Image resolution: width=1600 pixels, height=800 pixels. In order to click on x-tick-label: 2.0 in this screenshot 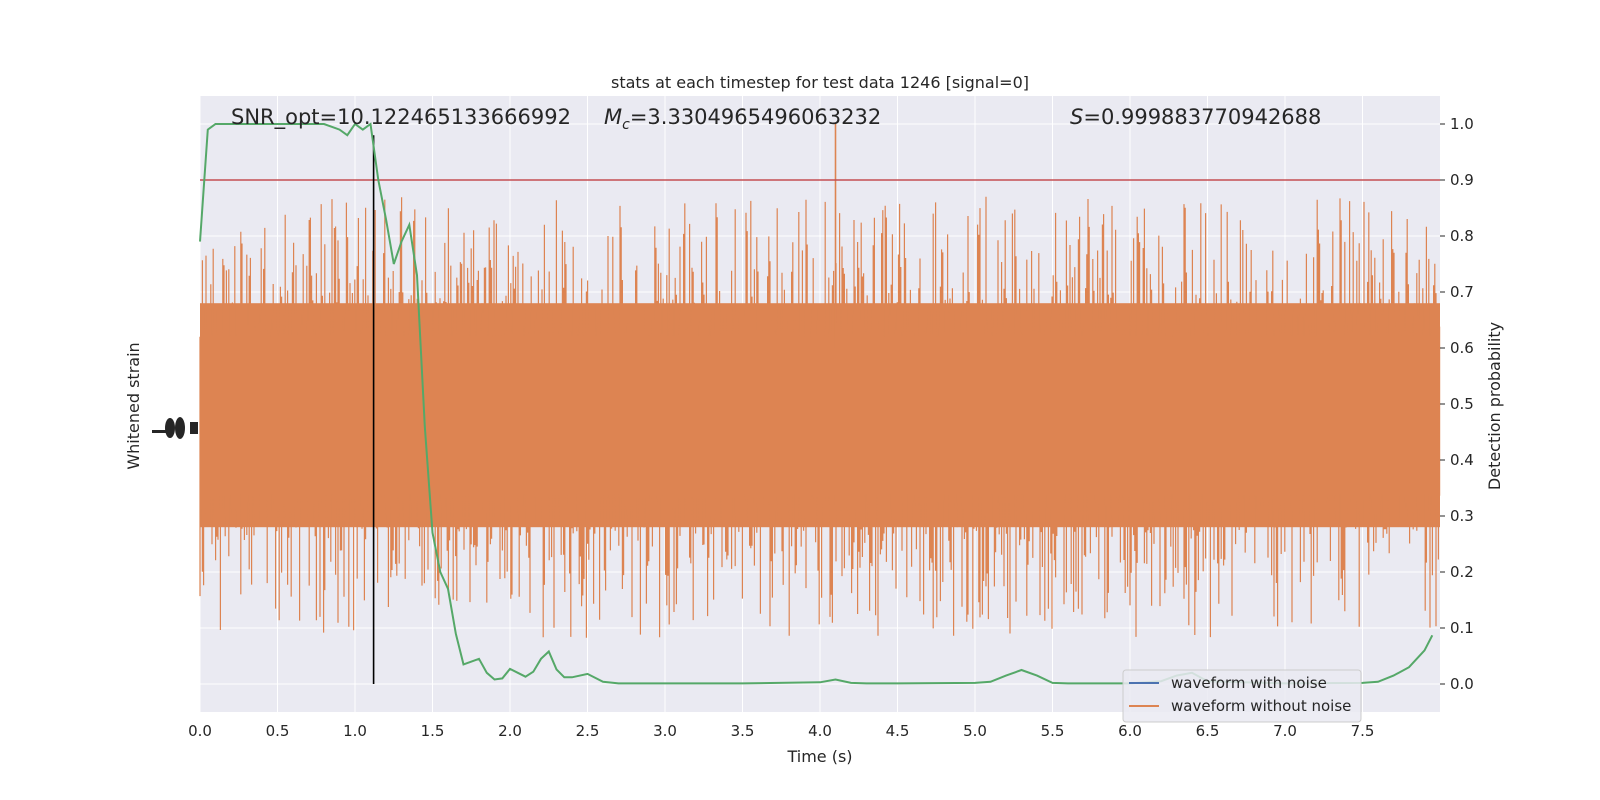, I will do `click(510, 731)`.